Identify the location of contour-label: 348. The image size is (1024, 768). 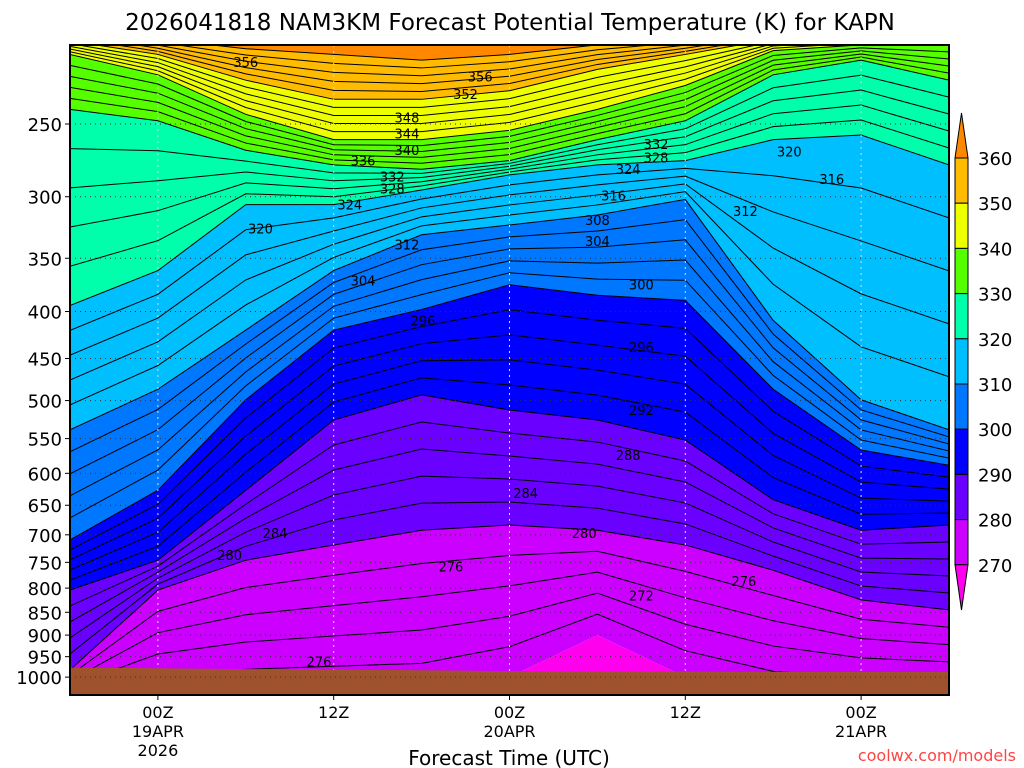
(407, 119).